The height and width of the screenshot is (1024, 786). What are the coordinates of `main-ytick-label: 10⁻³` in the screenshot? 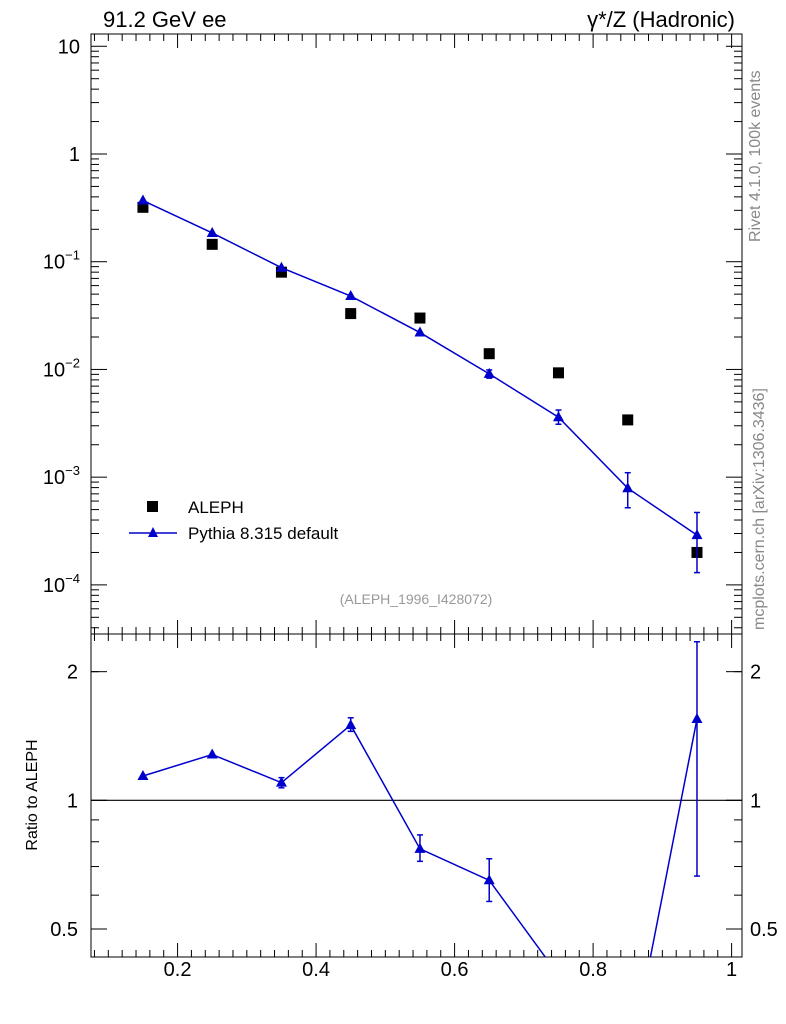 It's located at (61, 476).